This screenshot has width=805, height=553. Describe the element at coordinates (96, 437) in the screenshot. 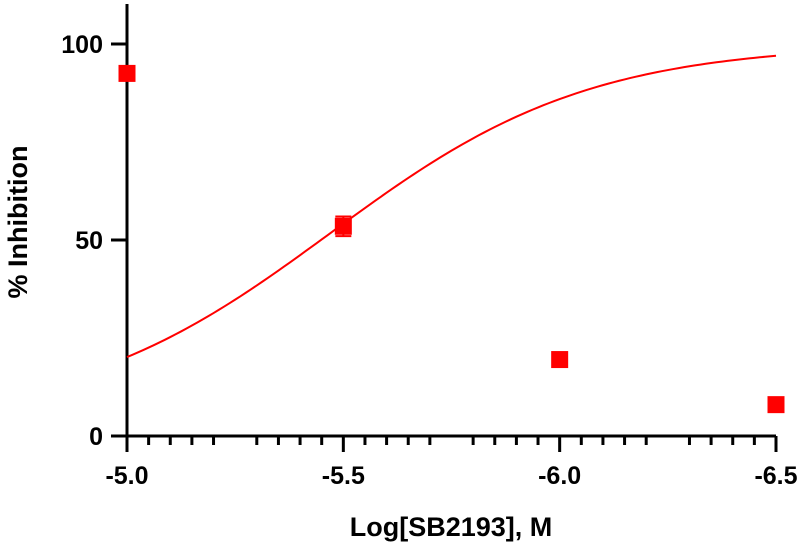

I see `y-tick-label: 0` at that location.